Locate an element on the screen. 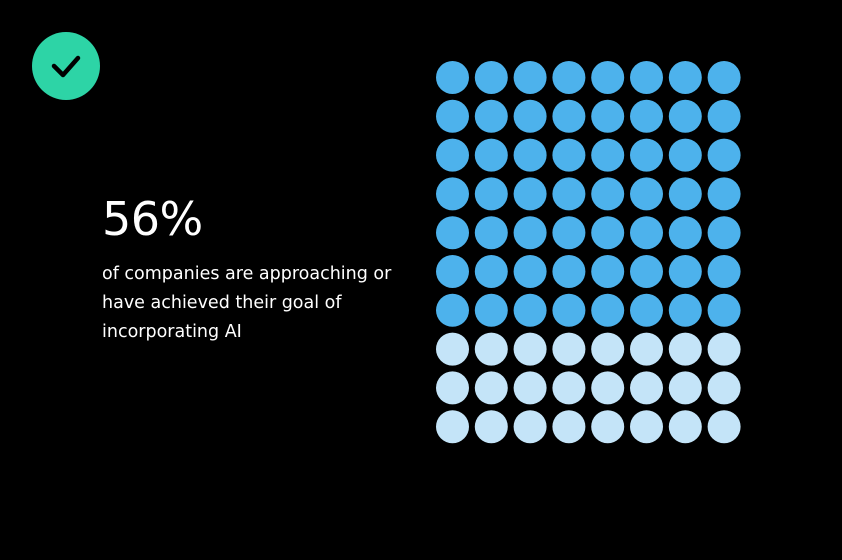  checkmark-icon is located at coordinates (66, 66).